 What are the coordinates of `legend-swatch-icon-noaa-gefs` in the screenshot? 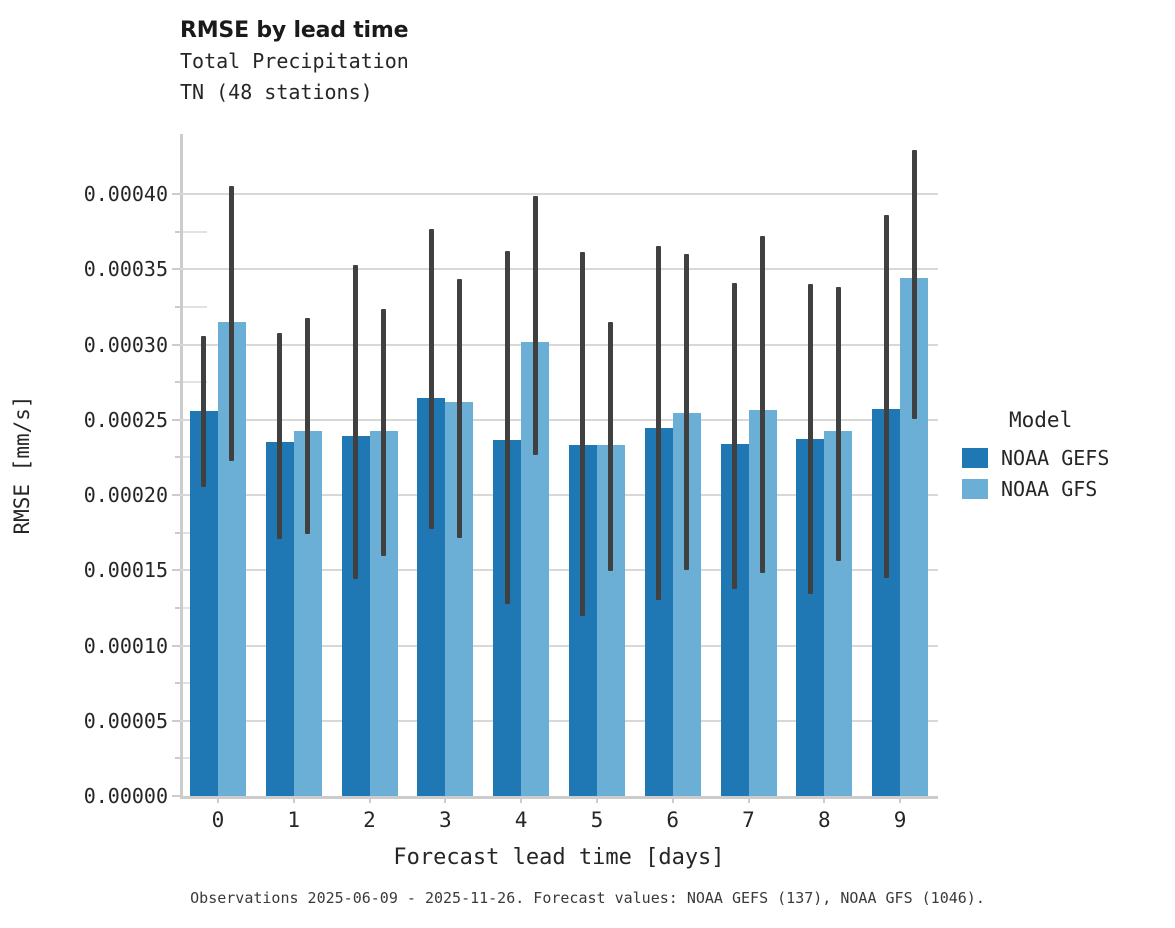 It's located at (975, 457).